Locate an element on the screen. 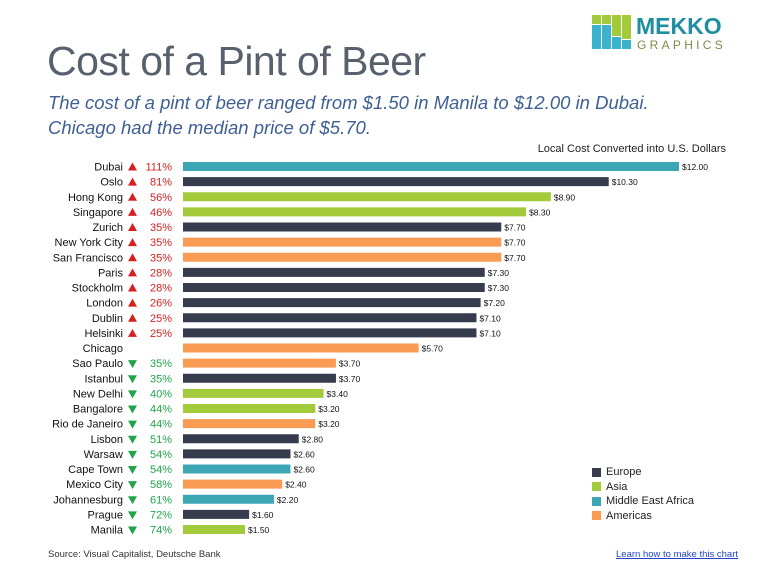 This screenshot has height=576, width=768. learn-more-link: Learn how to make this chart is located at coordinates (677, 554).